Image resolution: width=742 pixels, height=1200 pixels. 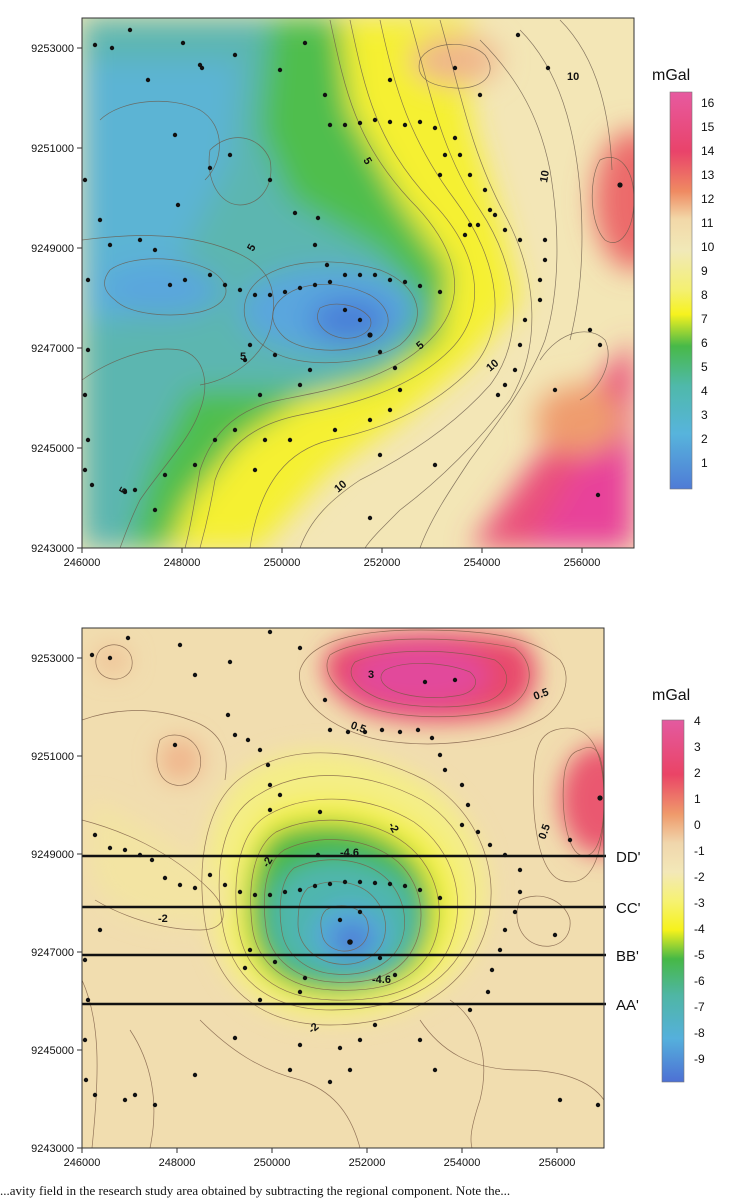 I want to click on colorbar-tick: 15, so click(x=708, y=127).